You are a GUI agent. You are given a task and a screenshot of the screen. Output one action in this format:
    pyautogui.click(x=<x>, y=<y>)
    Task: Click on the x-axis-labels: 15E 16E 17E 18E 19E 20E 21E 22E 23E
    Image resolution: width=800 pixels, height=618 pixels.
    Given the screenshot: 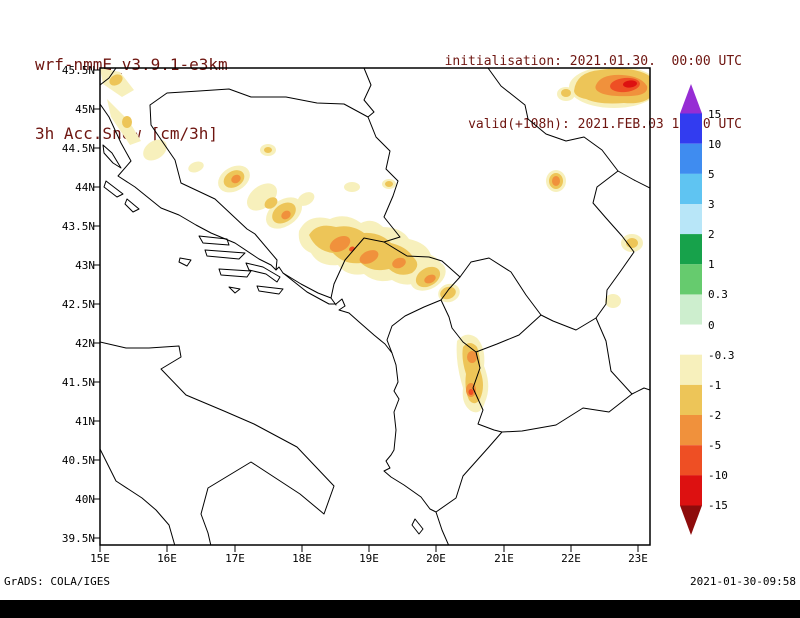 What is the action you would take?
    pyautogui.click(x=369, y=558)
    